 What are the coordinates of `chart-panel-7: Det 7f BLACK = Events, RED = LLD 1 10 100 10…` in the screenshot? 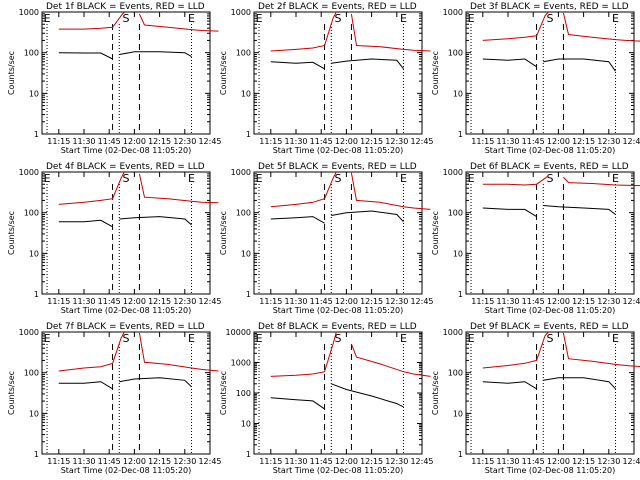 It's located at (114, 398).